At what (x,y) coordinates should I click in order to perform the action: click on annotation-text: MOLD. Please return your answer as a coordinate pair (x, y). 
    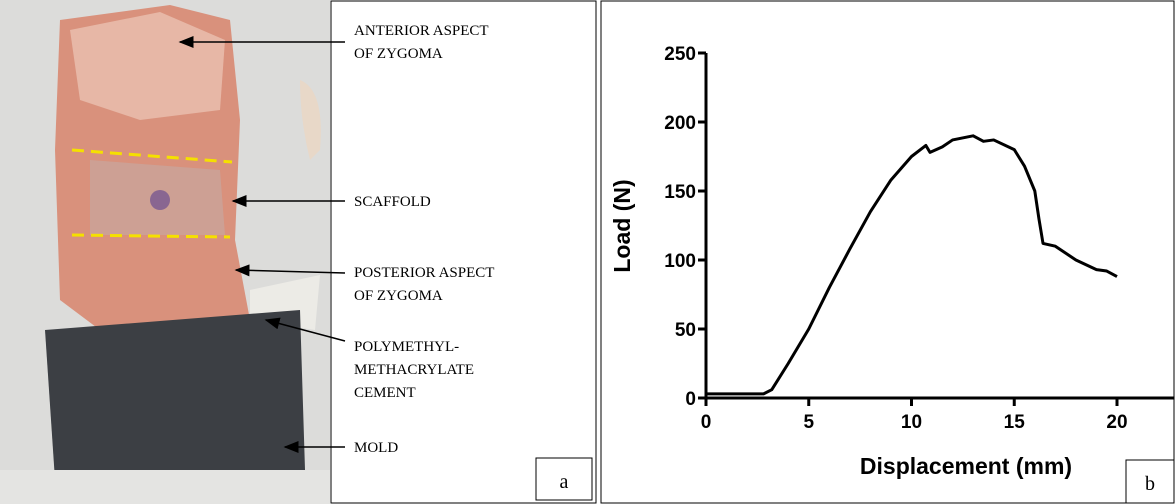
    Looking at the image, I should click on (376, 448).